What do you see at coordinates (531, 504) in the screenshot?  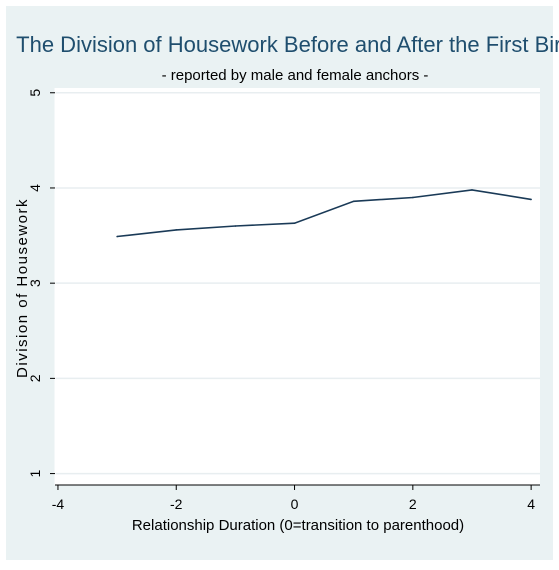 I see `x-tick-label: 4` at bounding box center [531, 504].